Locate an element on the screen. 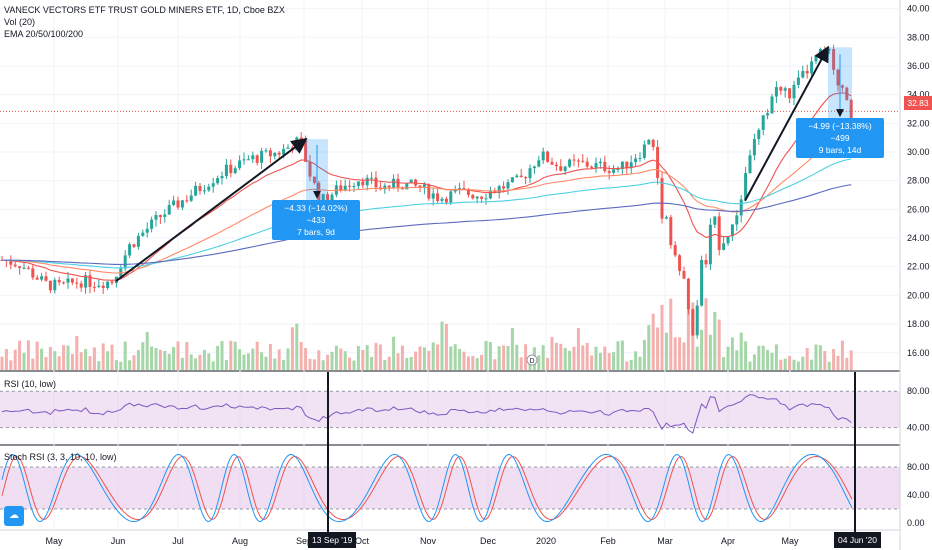 This screenshot has height=550, width=932. price-tick-label: 24.00 is located at coordinates (918, 238).